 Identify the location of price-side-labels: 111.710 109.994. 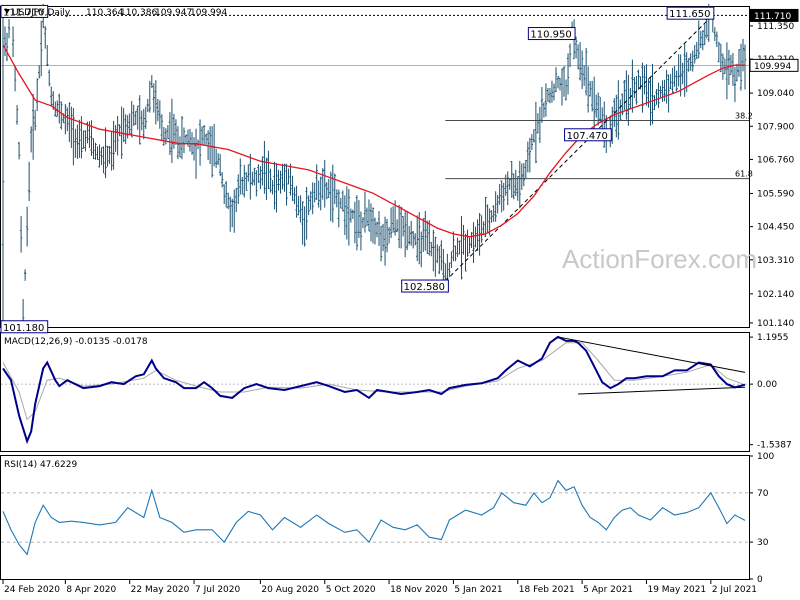
(774, 40).